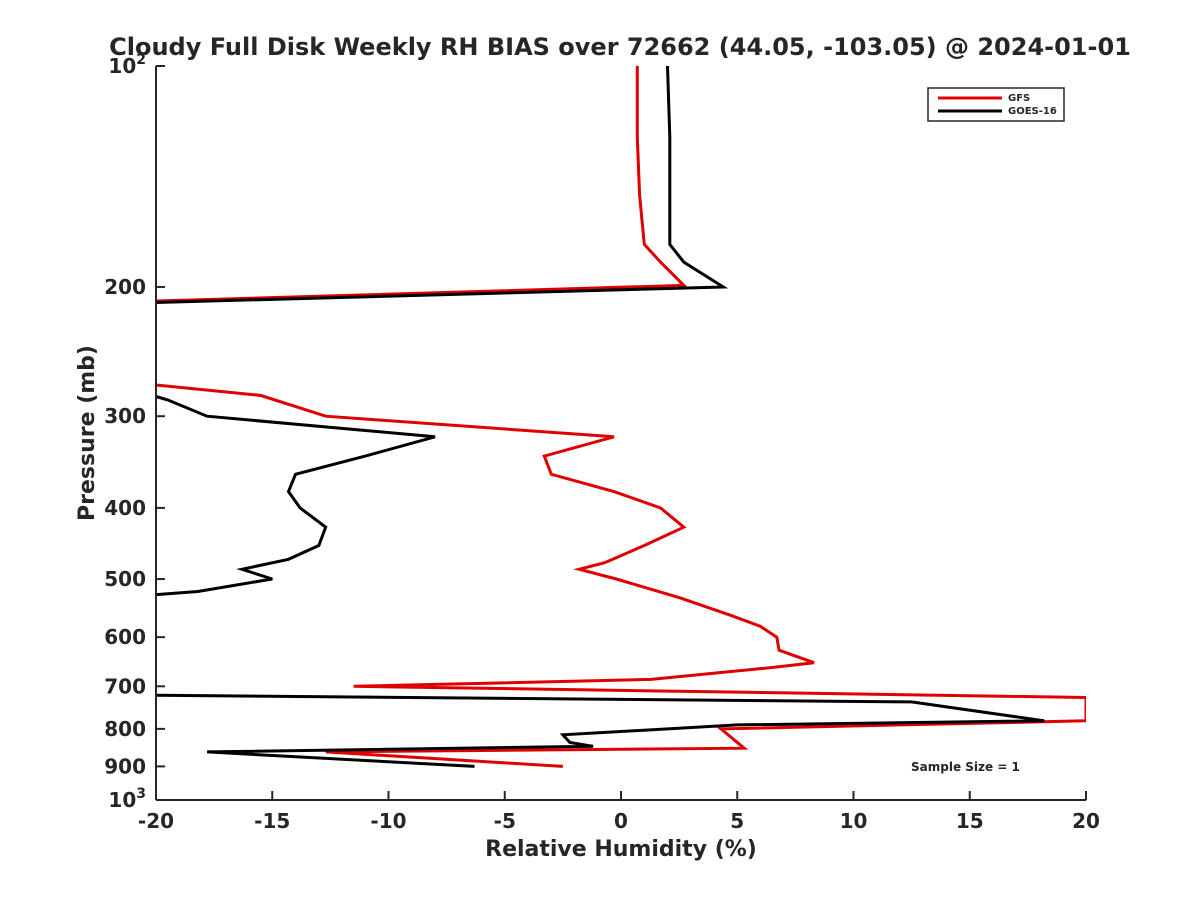 This screenshot has width=1200, height=900. I want to click on legend-label-goes16: GOES-16, so click(1032, 111).